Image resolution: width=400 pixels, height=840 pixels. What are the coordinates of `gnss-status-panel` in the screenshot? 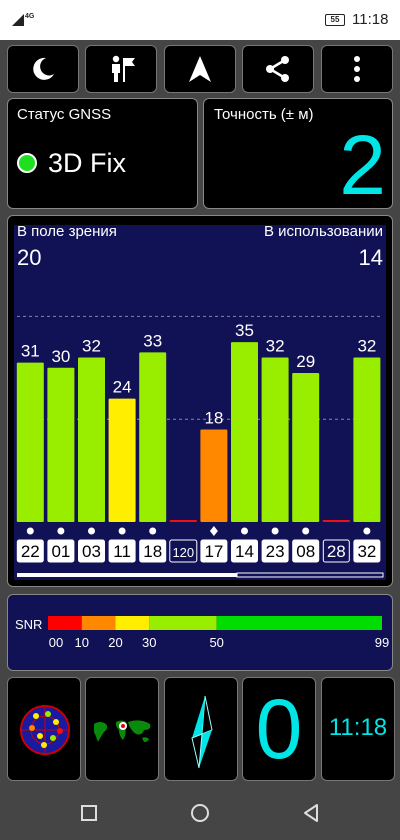 It's located at (102, 153).